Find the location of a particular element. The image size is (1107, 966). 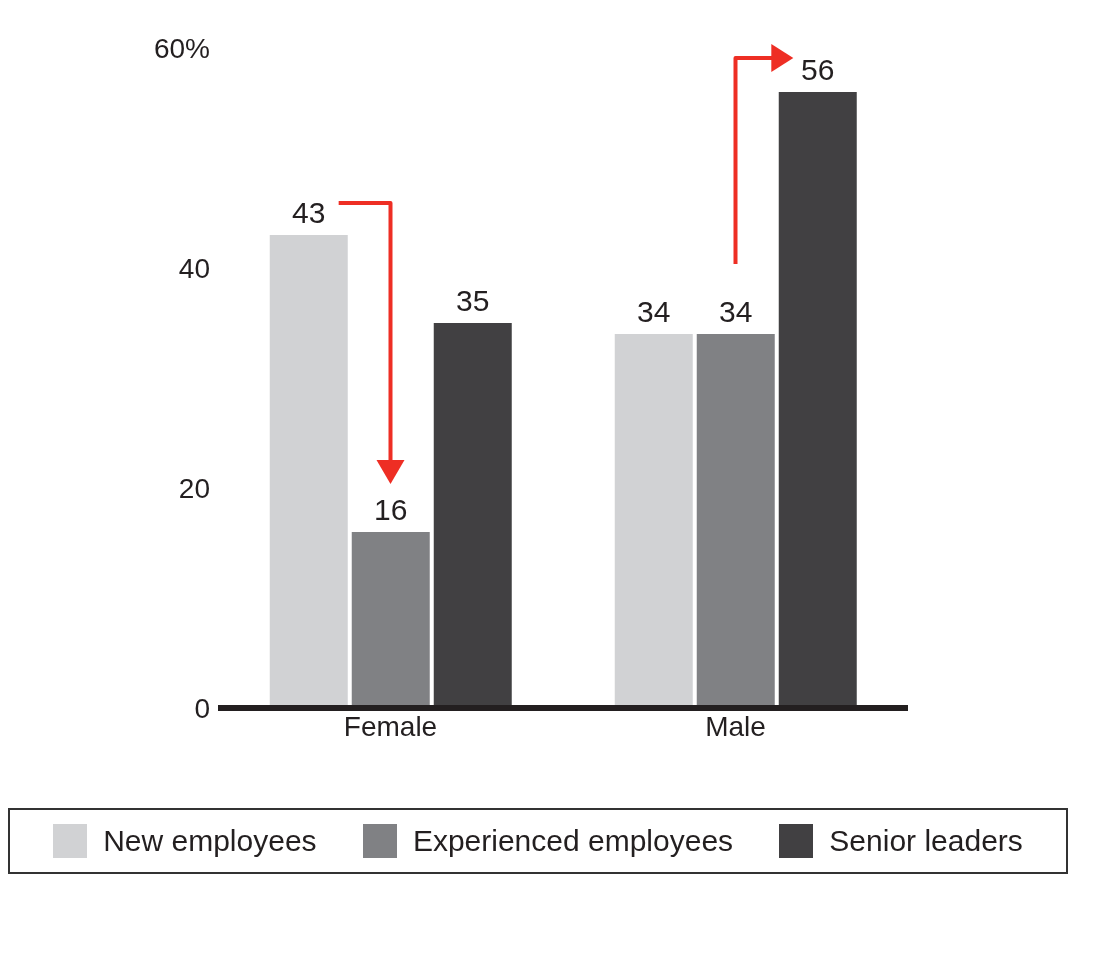

legend-label: Senior leaders is located at coordinates (926, 841).